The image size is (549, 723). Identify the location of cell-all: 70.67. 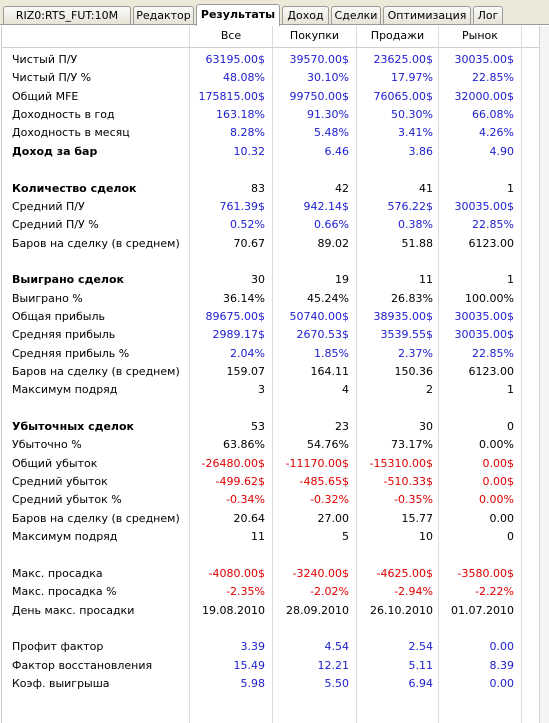
(249, 243).